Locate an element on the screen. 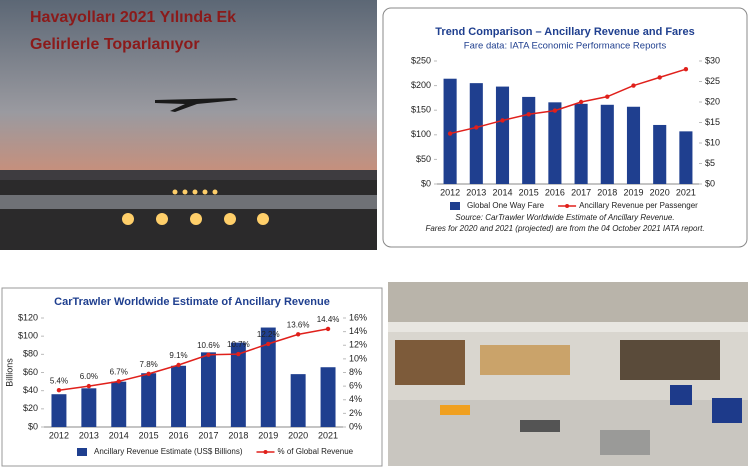 The width and height of the screenshot is (750, 468). y-tick-label: $60 is located at coordinates (30, 372).